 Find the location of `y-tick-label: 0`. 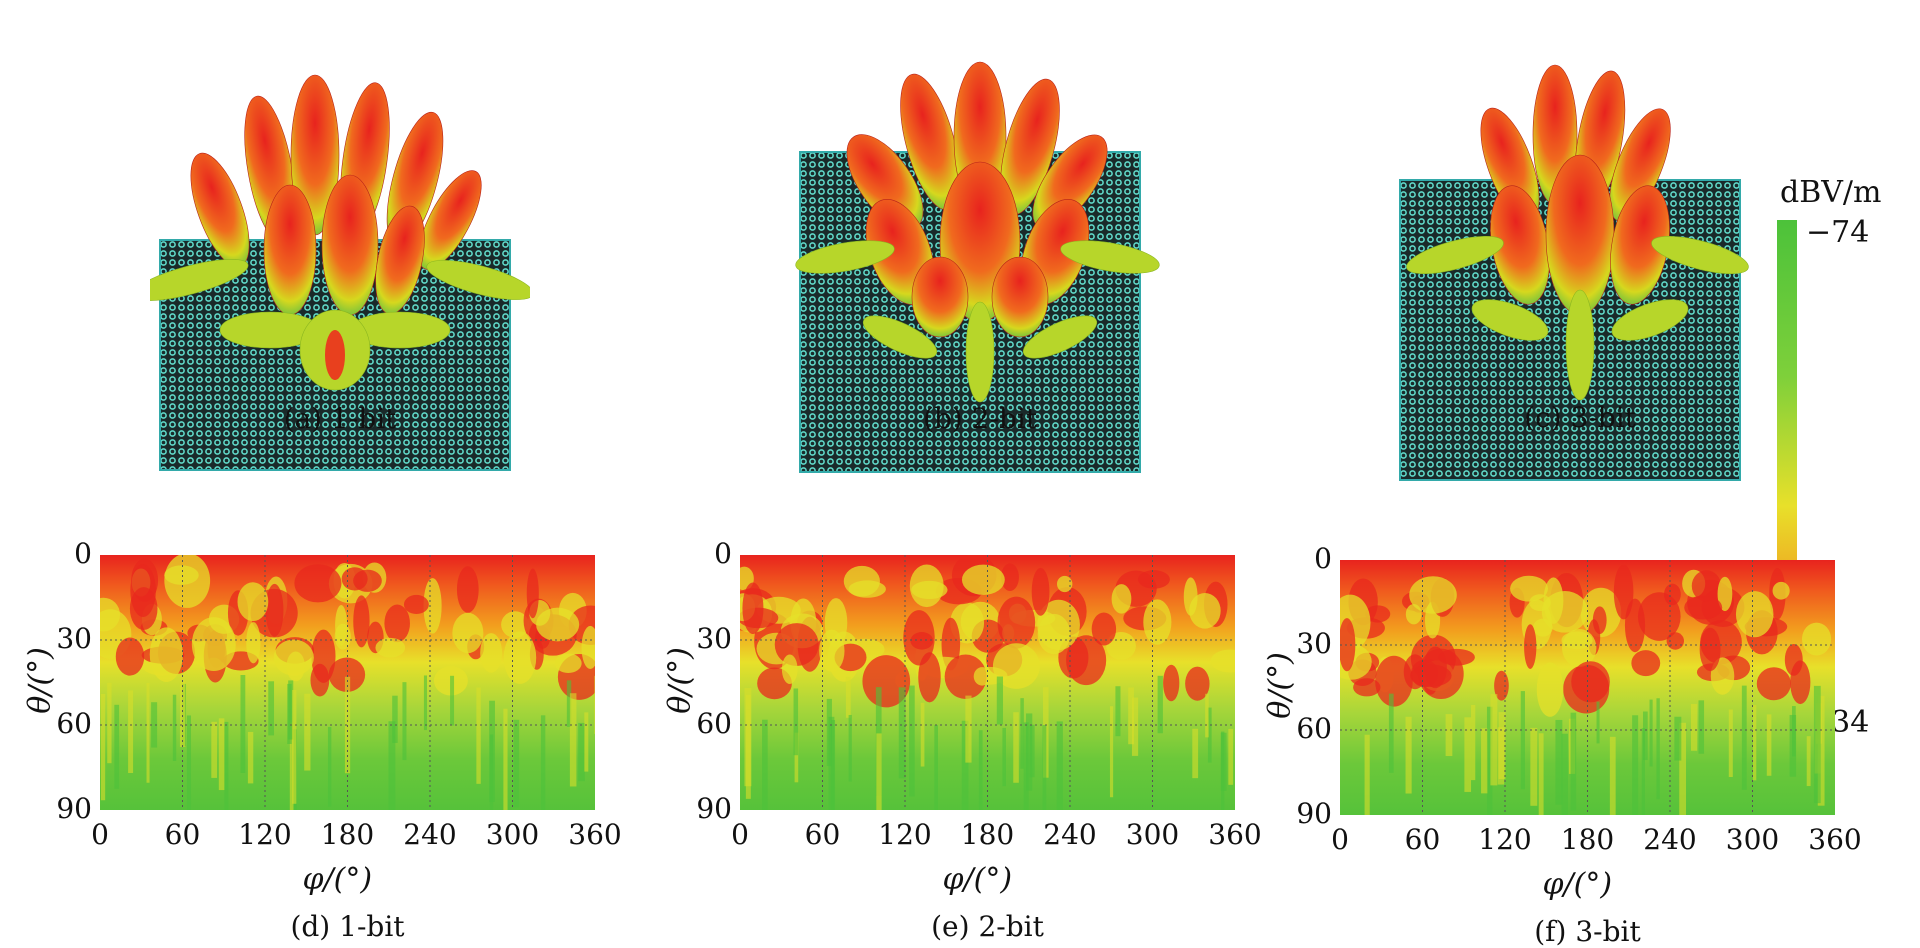

y-tick-label: 0 is located at coordinates (723, 553).